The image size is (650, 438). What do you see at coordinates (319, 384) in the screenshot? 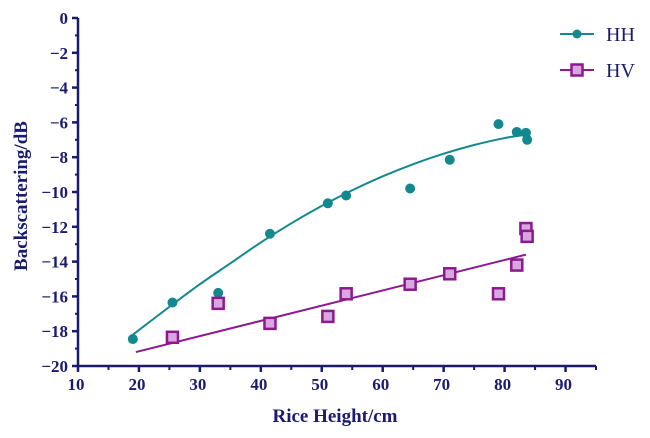
I see `x-tick-label: 50` at bounding box center [319, 384].